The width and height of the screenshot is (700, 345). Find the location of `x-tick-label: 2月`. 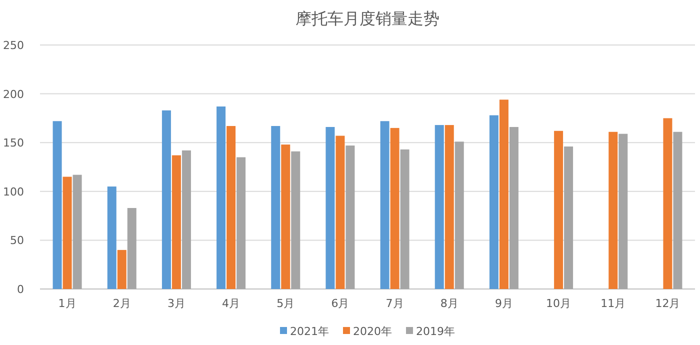

x-tick-label: 2月 is located at coordinates (121, 303).